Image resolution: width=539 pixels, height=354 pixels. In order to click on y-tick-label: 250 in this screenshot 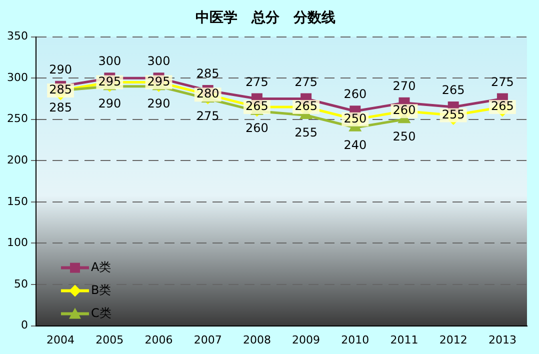, I will do `click(17, 119)`.